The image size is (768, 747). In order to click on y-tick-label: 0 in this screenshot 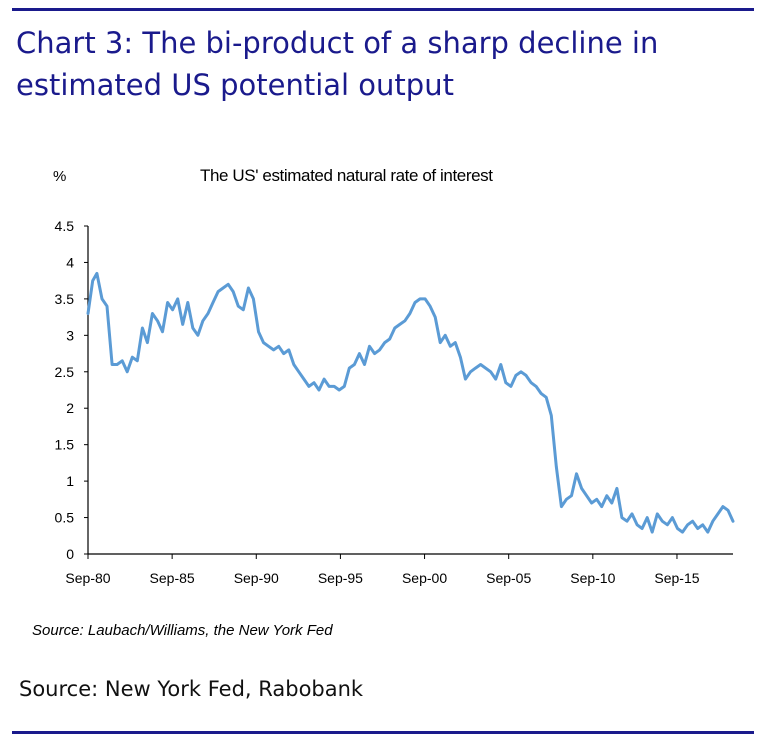, I will do `click(70, 554)`.